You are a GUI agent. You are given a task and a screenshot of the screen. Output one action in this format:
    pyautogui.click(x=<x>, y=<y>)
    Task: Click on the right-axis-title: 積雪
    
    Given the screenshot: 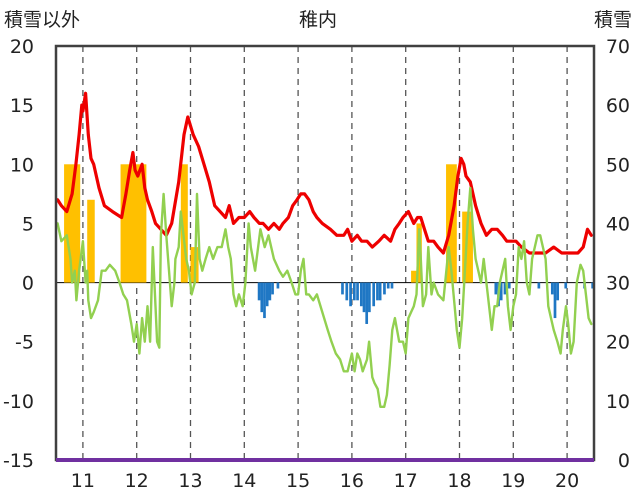 What is the action you would take?
    pyautogui.click(x=613, y=20)
    